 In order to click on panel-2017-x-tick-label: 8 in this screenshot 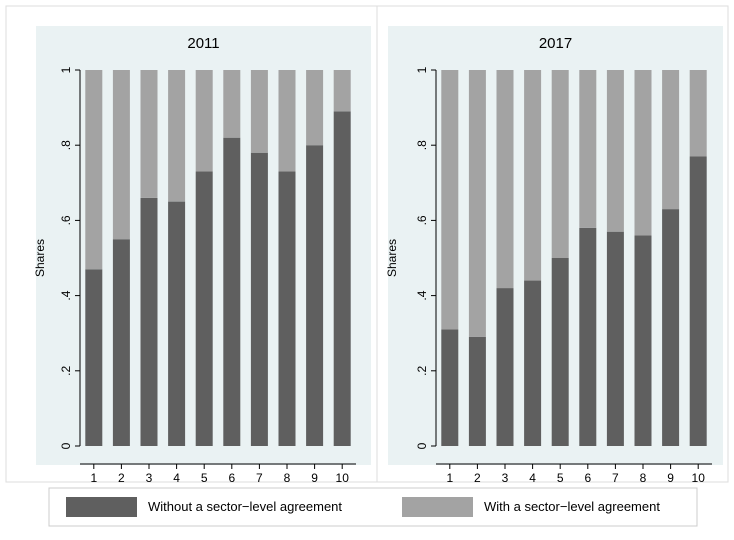, I will do `click(643, 478)`.